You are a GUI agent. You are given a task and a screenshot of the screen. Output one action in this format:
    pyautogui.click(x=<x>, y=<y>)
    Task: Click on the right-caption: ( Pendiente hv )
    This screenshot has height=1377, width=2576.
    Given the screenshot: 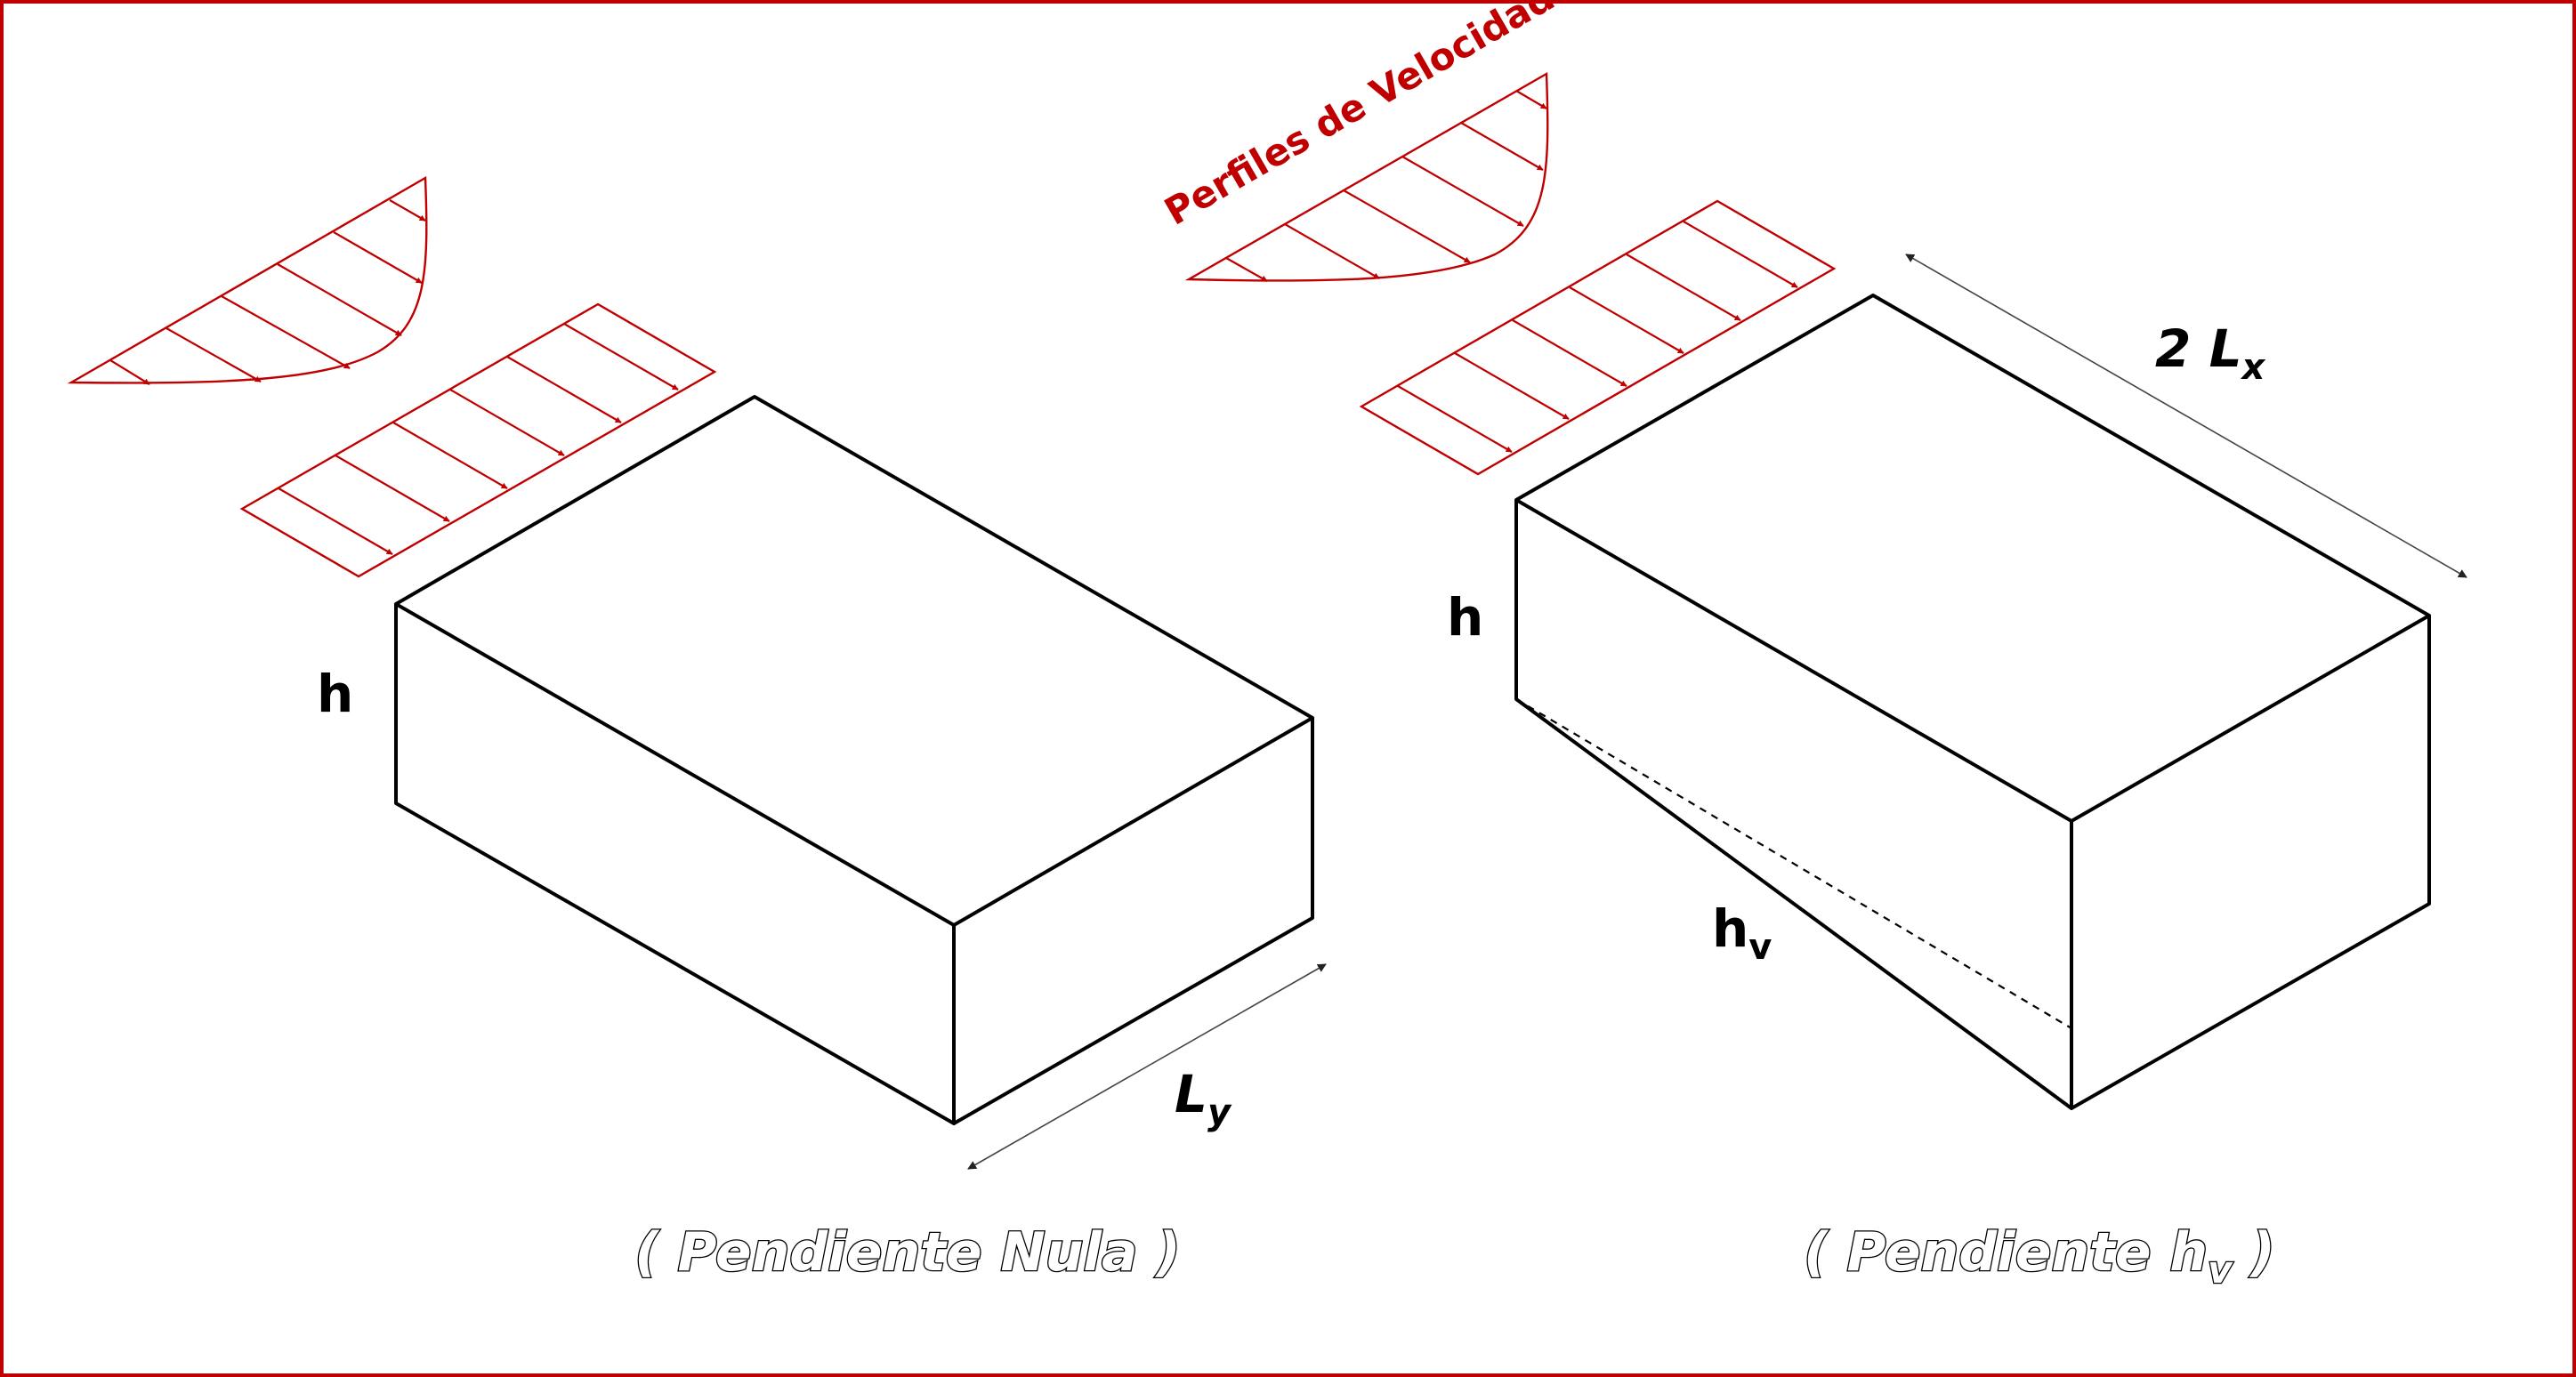 What is the action you would take?
    pyautogui.click(x=2039, y=1256)
    